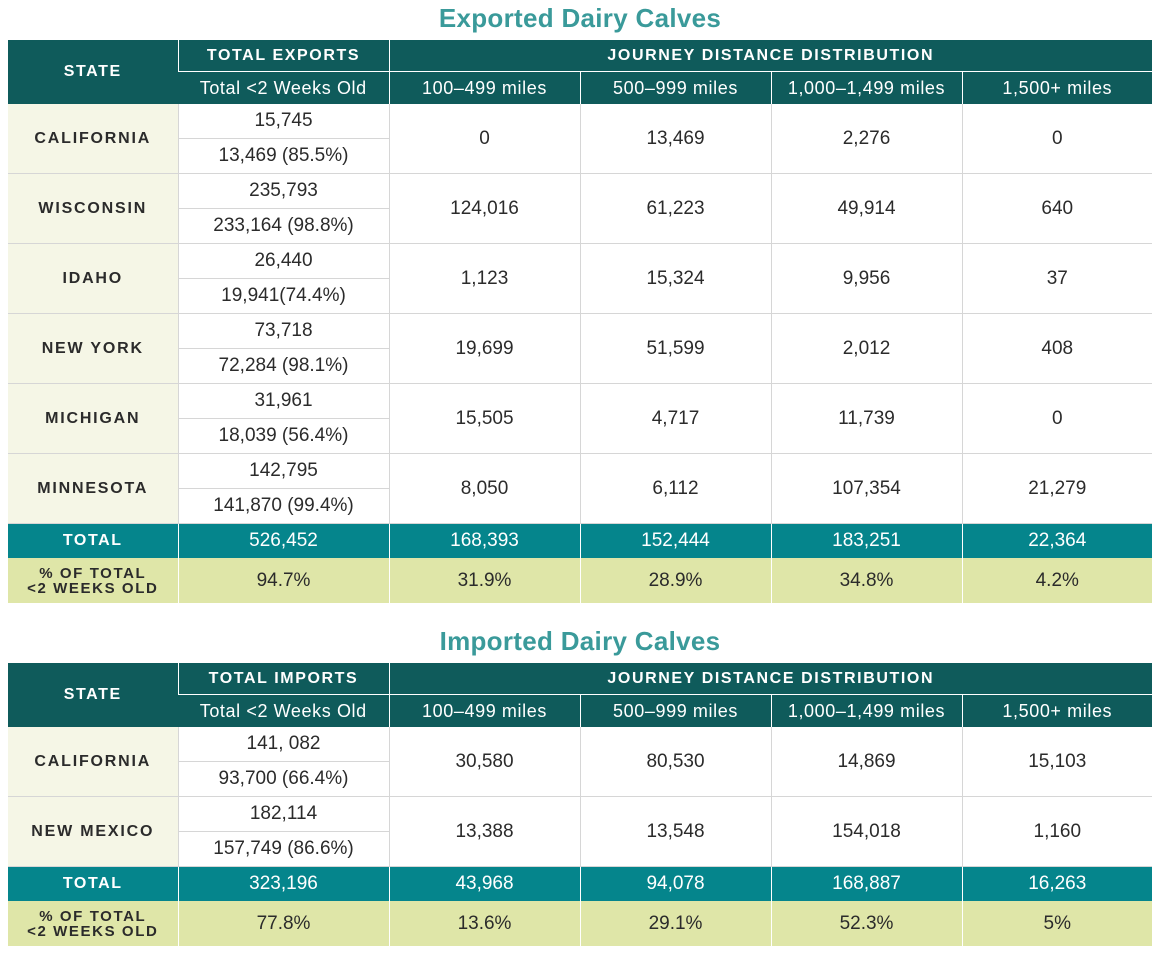  I want to click on under-2-weeks-value: 93,700 (66.4%), so click(283, 779).